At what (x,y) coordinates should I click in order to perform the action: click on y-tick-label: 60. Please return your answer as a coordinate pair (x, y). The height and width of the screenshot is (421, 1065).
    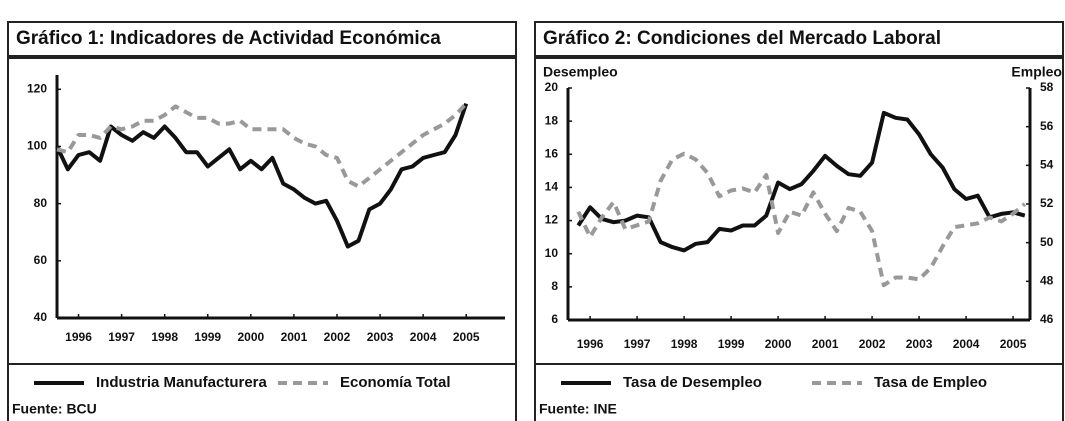
    Looking at the image, I should click on (41, 260).